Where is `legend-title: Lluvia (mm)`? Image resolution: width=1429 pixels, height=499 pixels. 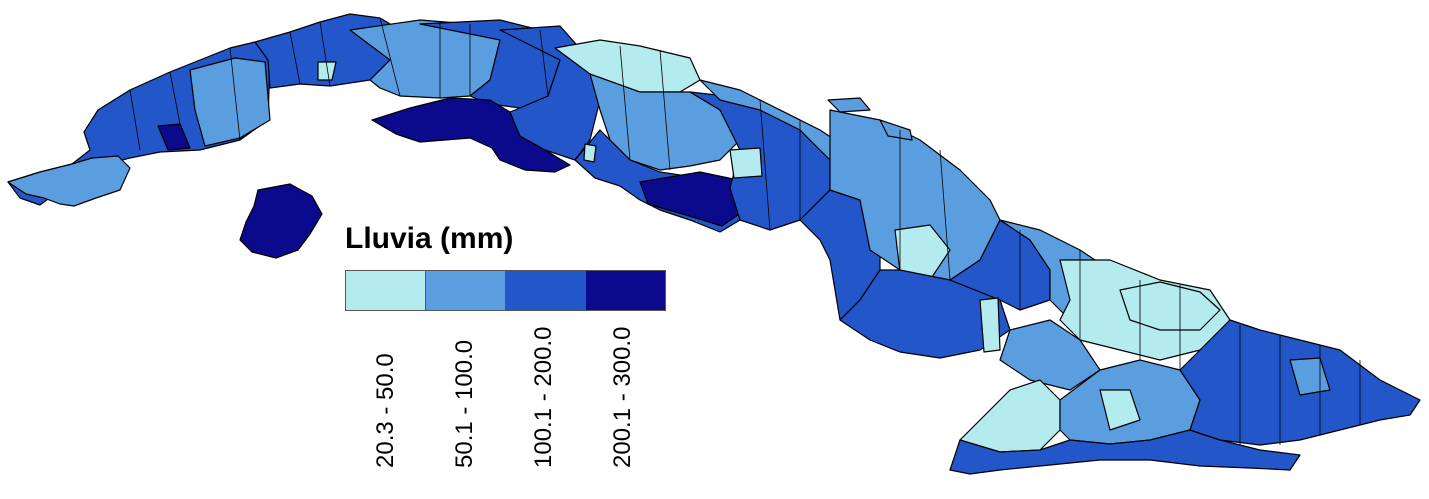
legend-title: Lluvia (mm) is located at coordinates (429, 238).